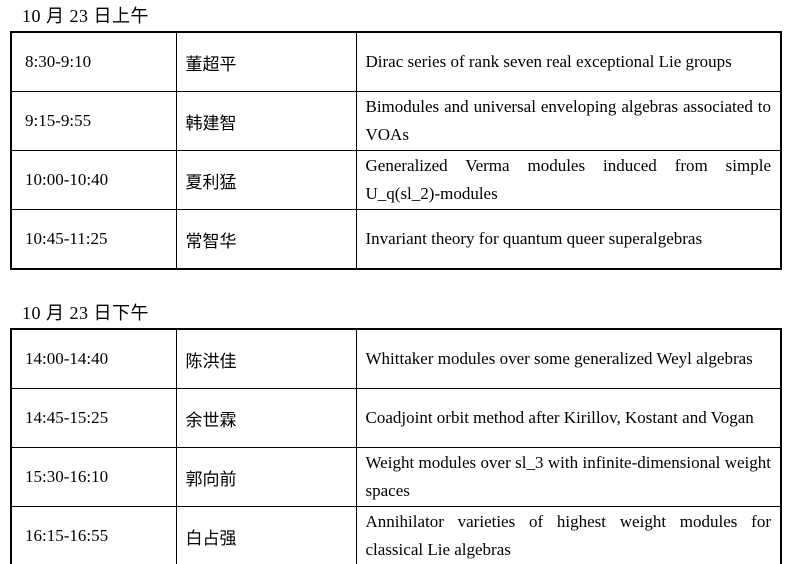 The width and height of the screenshot is (799, 564). Describe the element at coordinates (266, 358) in the screenshot. I see `speaker-cell: 陈洪佳` at that location.